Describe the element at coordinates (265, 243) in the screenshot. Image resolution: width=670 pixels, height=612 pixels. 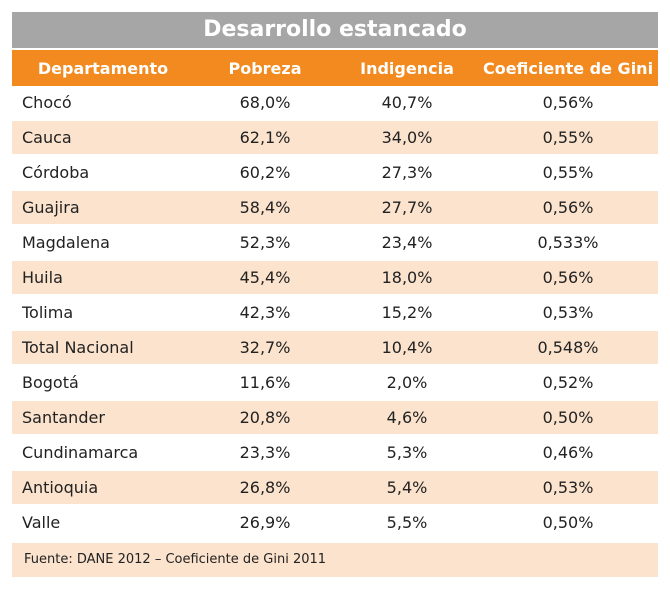
I see `cell-pobreza: 52,3%` at that location.